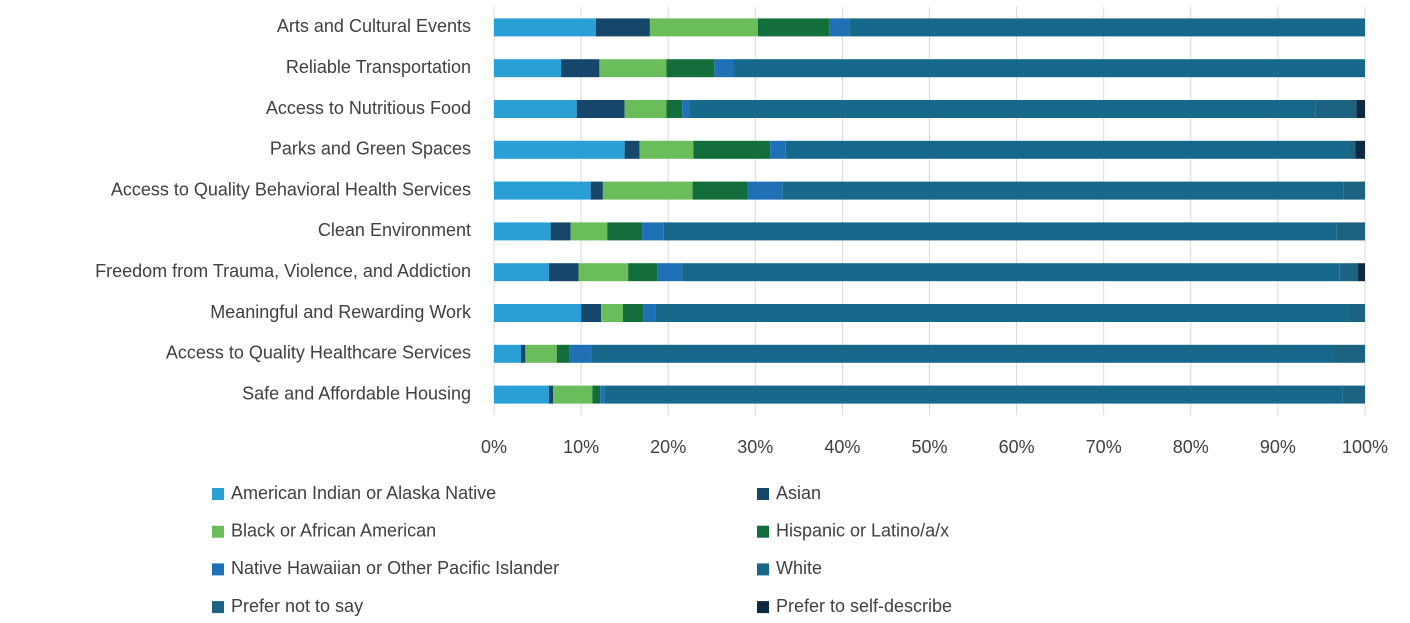 This screenshot has width=1410, height=623. Describe the element at coordinates (341, 312) in the screenshot. I see `y-tick-label: Meaningful and Rewarding Work` at that location.